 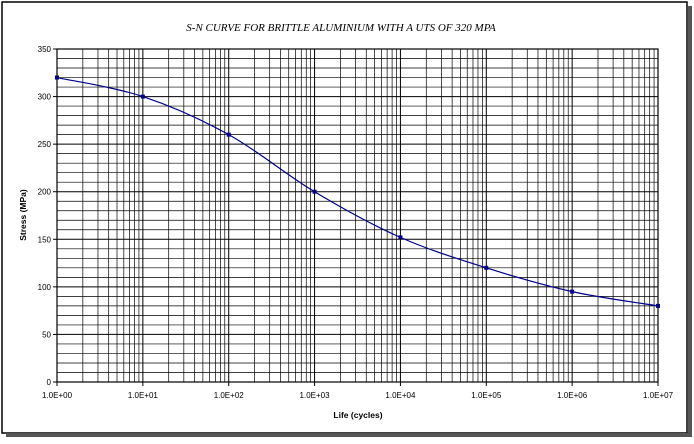 What do you see at coordinates (229, 395) in the screenshot?
I see `x-tick-label: 1.0E+02` at bounding box center [229, 395].